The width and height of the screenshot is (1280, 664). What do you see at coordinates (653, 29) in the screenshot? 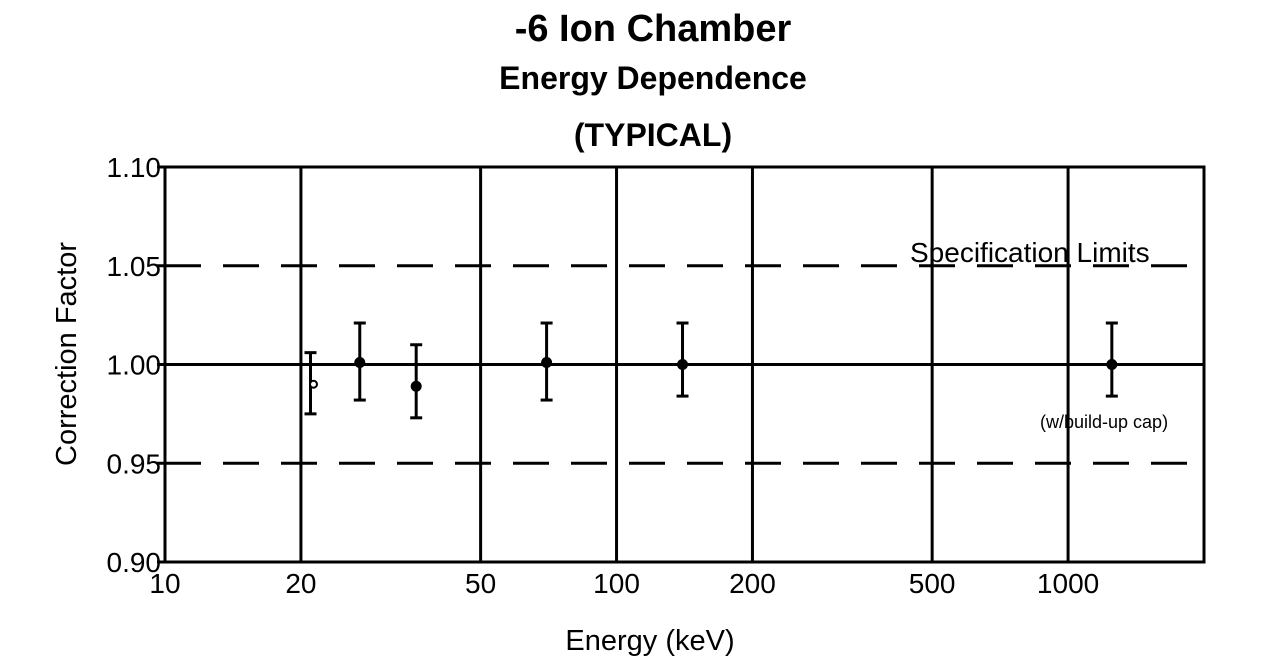
I see `chart-title: -6 Ion Chamber` at bounding box center [653, 29].